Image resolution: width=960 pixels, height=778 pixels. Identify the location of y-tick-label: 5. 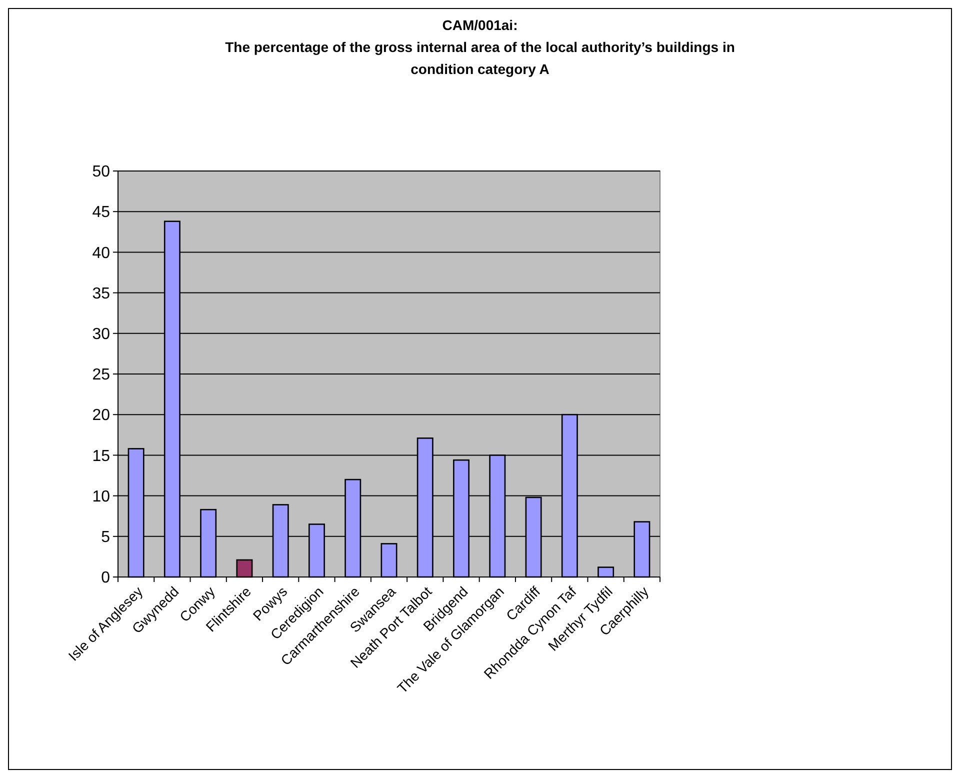
(105, 537).